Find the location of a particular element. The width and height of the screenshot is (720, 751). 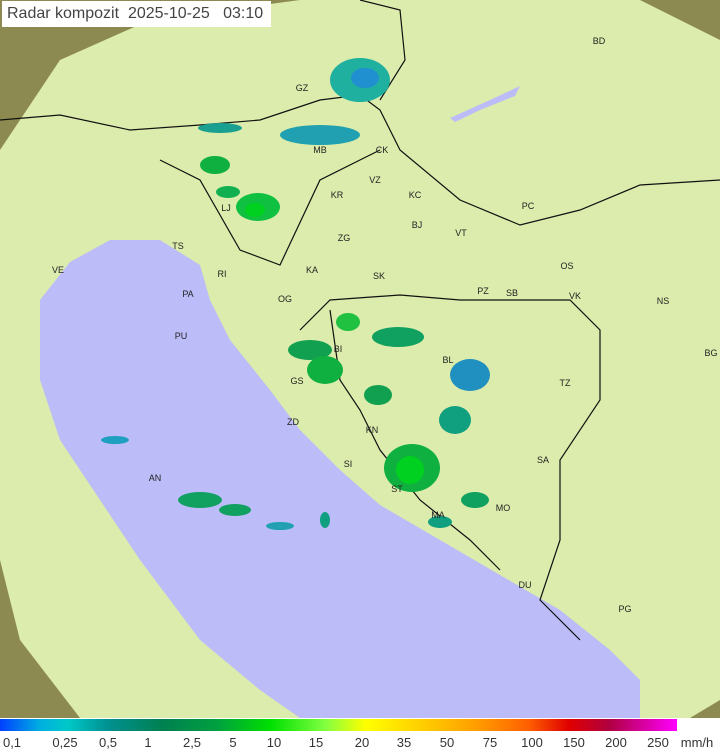

colorbar-tick-label: 100 is located at coordinates (532, 742).